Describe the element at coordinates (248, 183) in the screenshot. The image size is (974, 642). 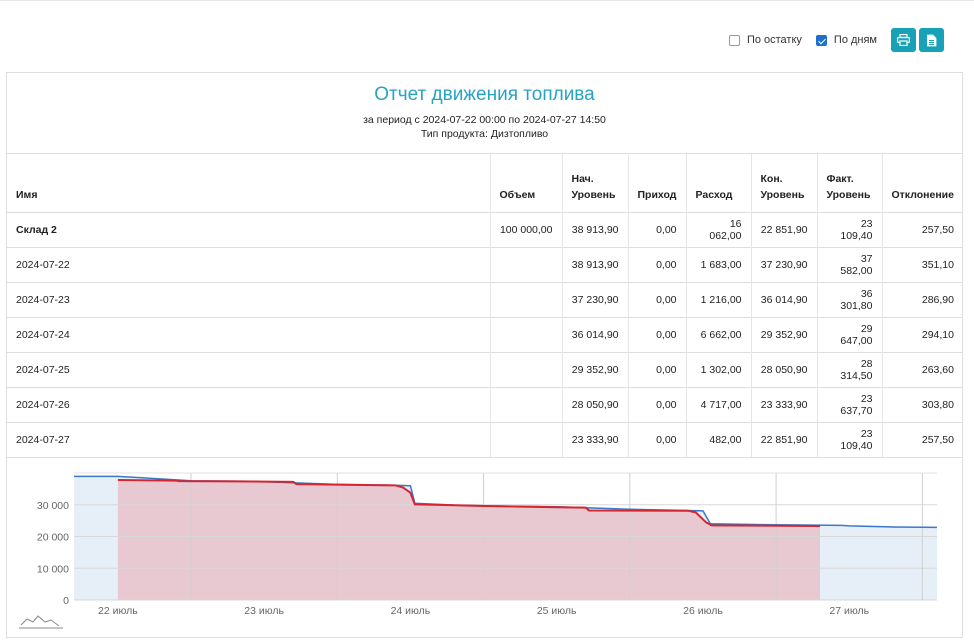
I see `column-header-name: Имя` at that location.